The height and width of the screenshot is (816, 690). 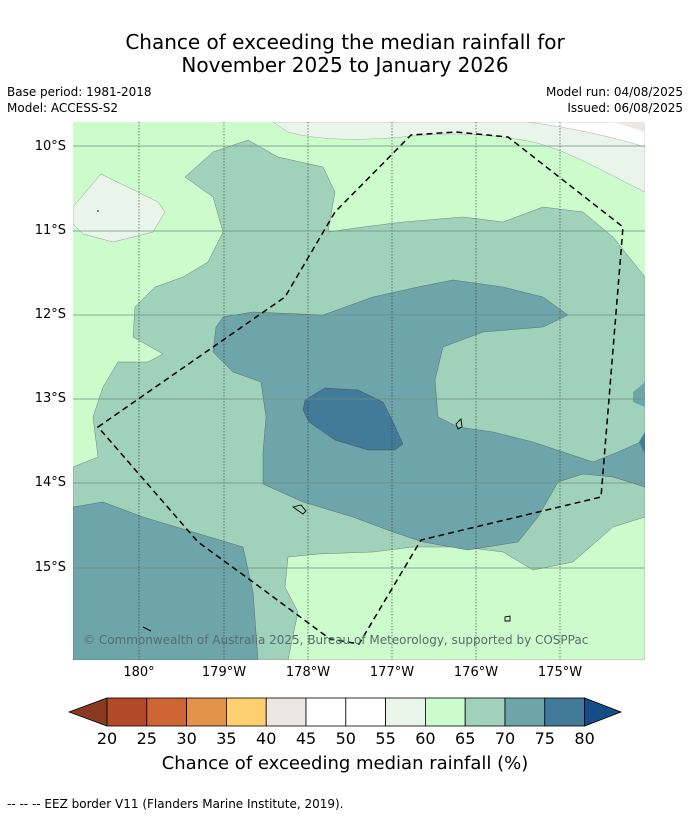 I want to click on region-60-65-lower, so click(x=464, y=588).